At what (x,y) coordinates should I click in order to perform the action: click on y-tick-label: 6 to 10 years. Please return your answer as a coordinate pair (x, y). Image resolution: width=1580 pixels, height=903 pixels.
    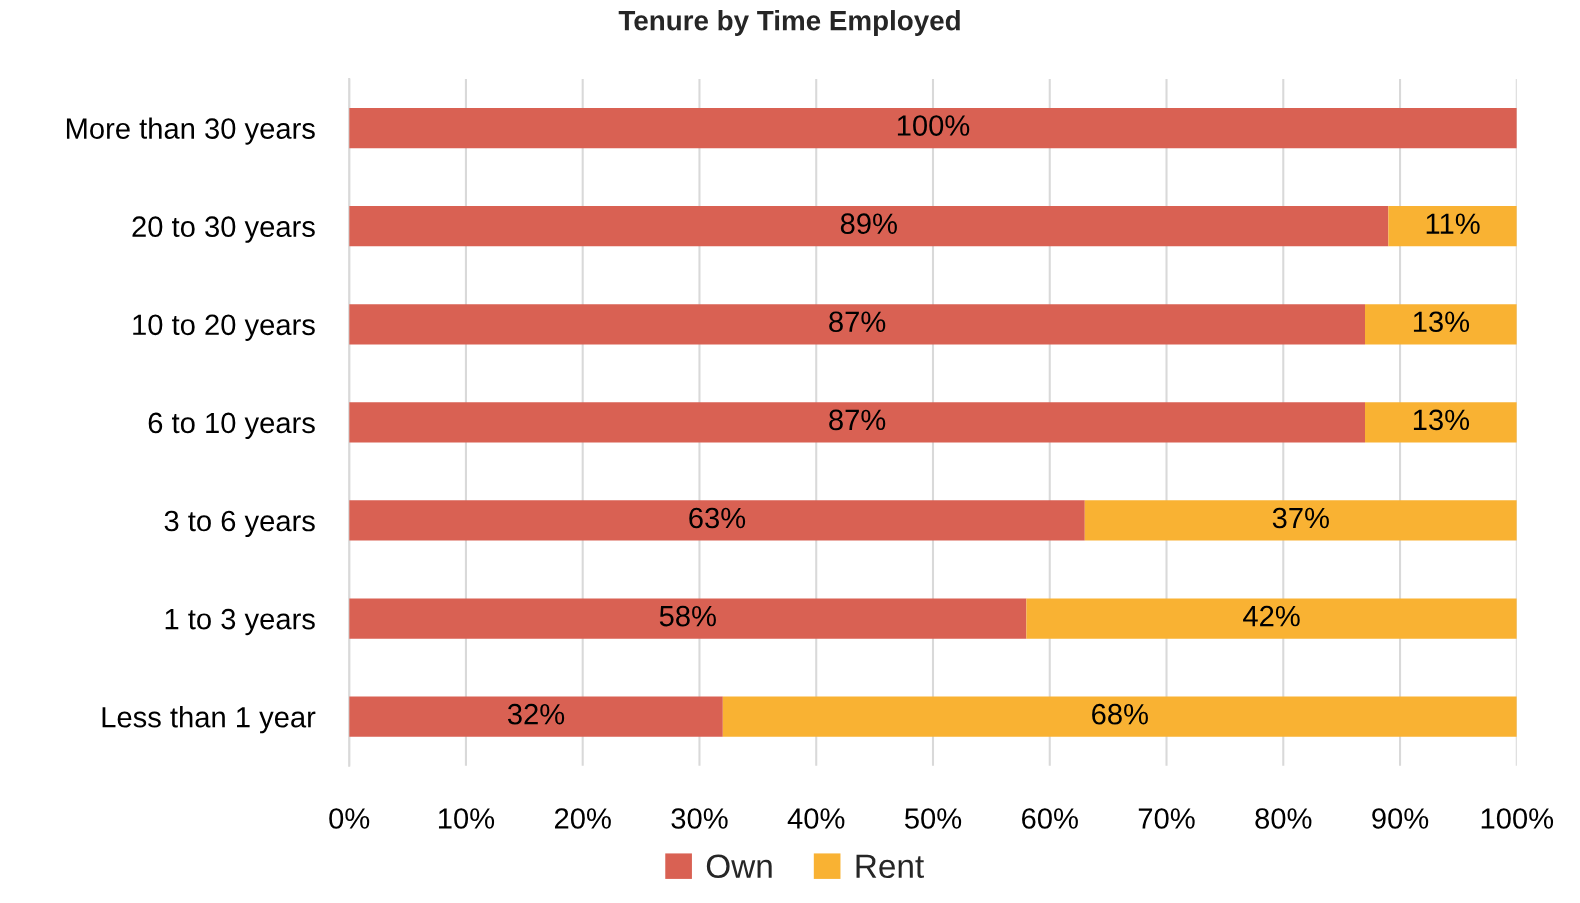
    Looking at the image, I should click on (231, 425).